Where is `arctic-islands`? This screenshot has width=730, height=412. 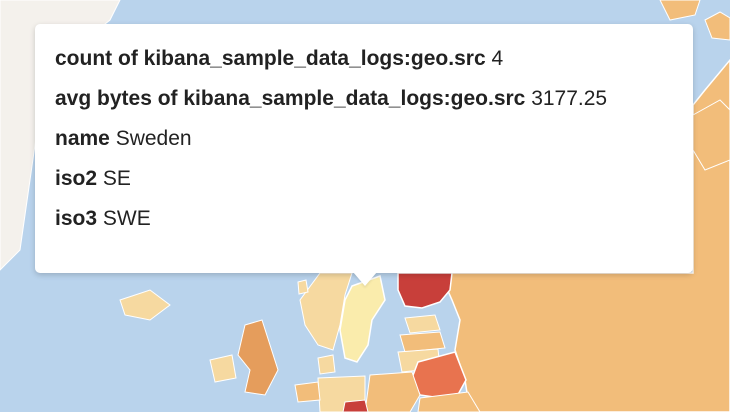 arctic-islands is located at coordinates (680, 10).